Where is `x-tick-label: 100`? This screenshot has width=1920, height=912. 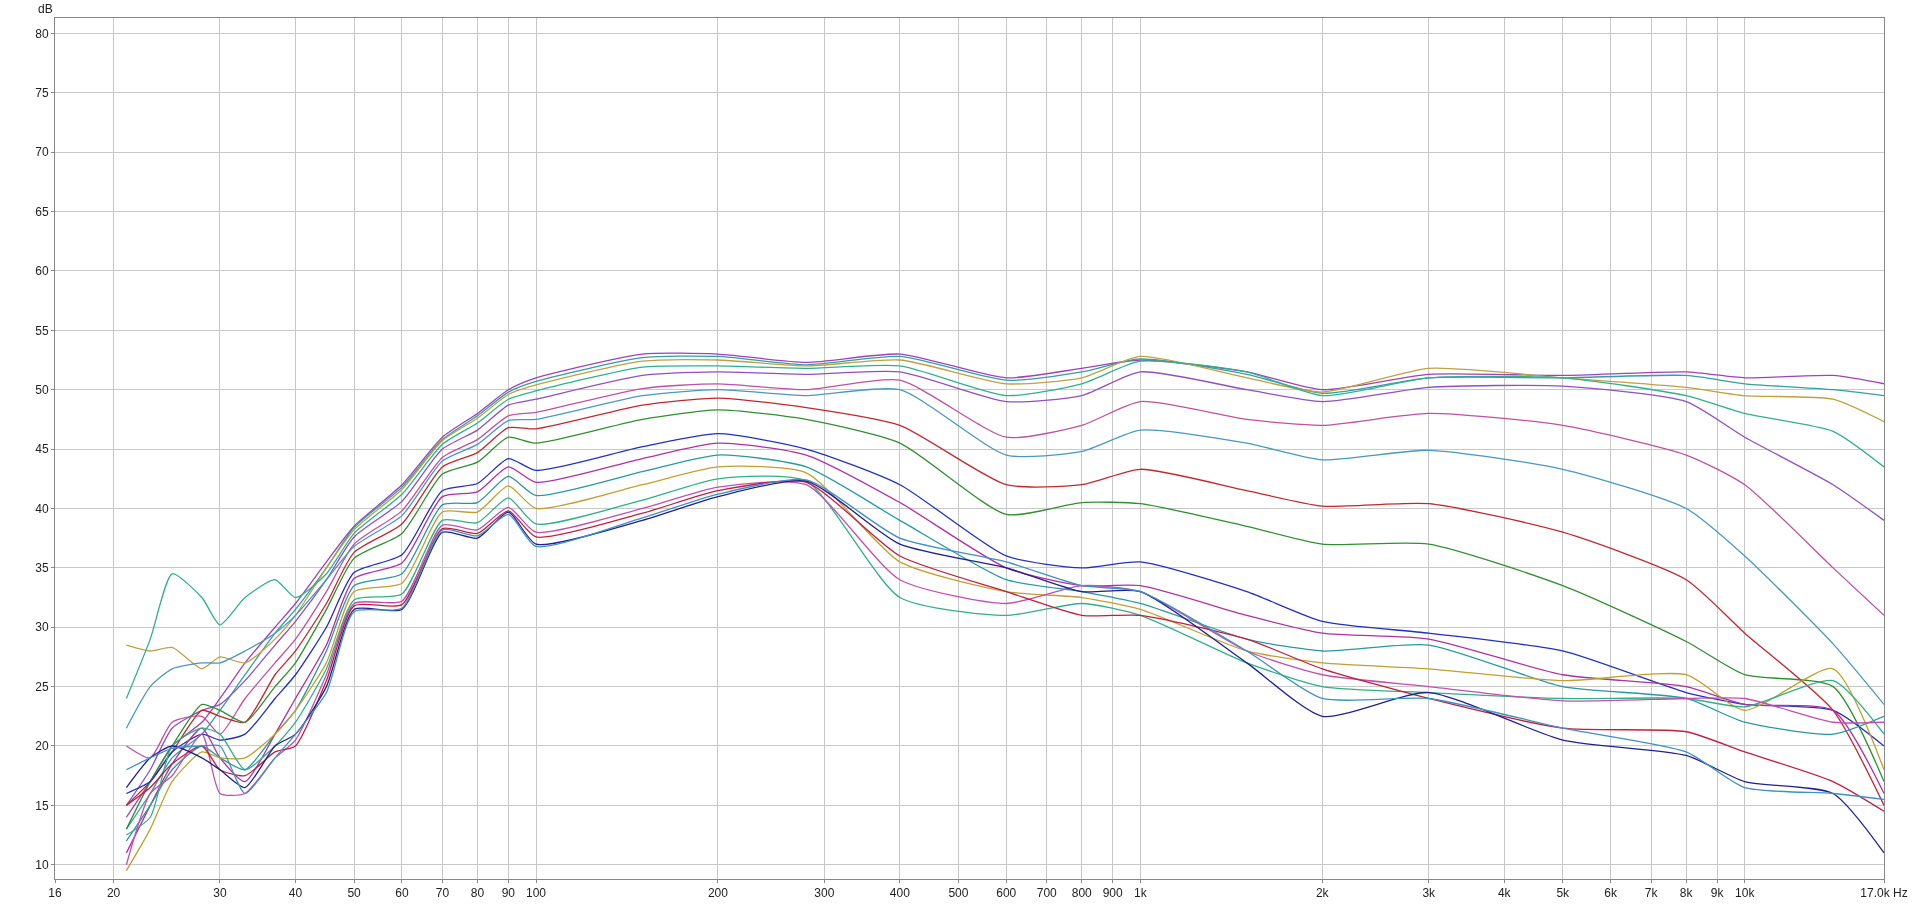
x-tick-label: 100 is located at coordinates (536, 893).